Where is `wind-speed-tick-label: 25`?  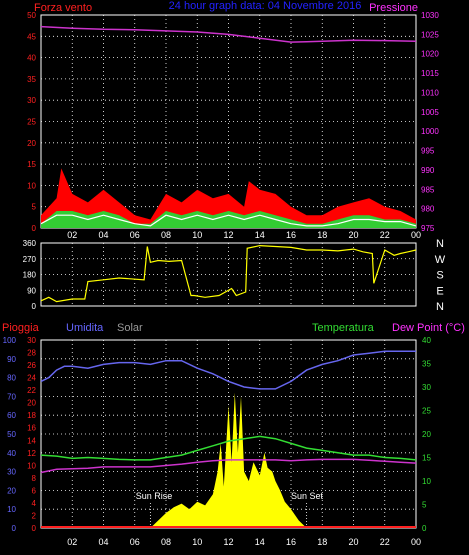
wind-speed-tick-label: 25 is located at coordinates (31, 122).